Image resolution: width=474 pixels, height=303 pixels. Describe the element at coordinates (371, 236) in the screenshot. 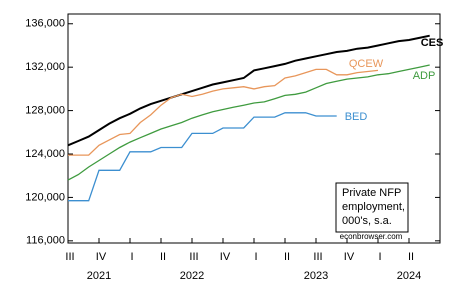

I see `source: econbrowser.com` at that location.